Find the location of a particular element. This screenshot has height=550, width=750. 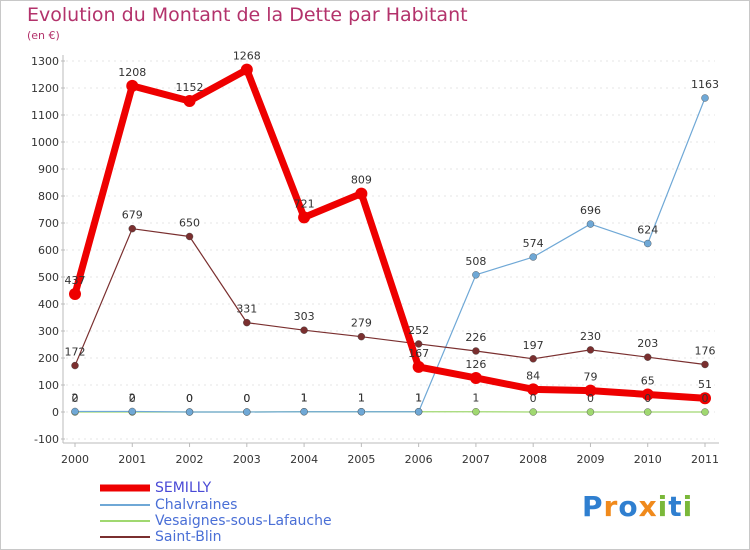

x-tick-label: 2006 is located at coordinates (419, 459).